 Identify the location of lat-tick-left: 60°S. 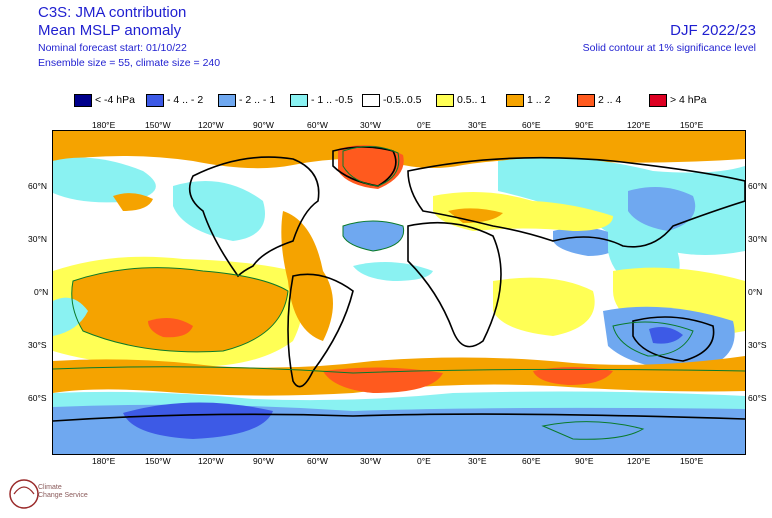
(37, 398).